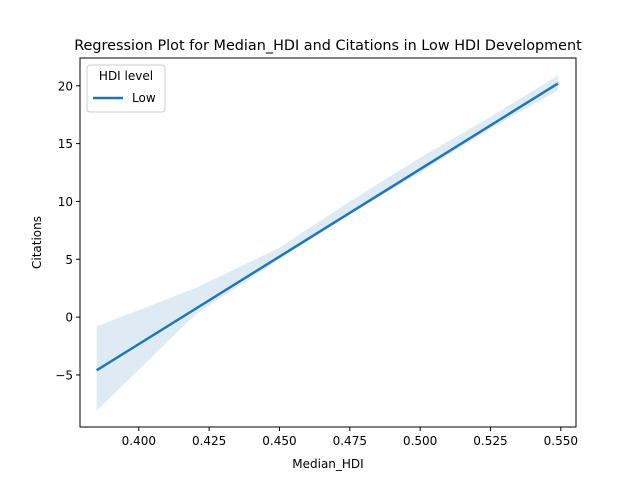 The image size is (640, 480). Describe the element at coordinates (65, 86) in the screenshot. I see `y-tick-label: 20` at that location.